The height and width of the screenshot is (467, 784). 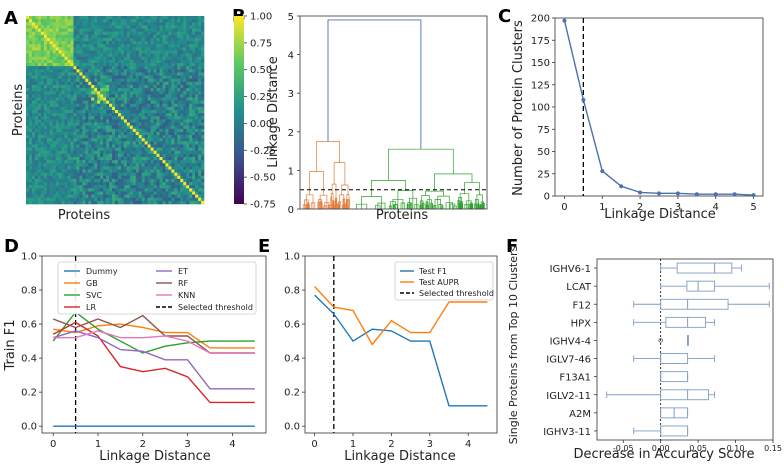 I want to click on series-line-lr, so click(x=153, y=362).